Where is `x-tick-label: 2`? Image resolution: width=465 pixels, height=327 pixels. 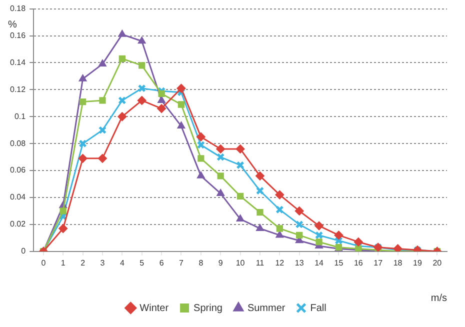 x-tick-label: 2 is located at coordinates (83, 263).